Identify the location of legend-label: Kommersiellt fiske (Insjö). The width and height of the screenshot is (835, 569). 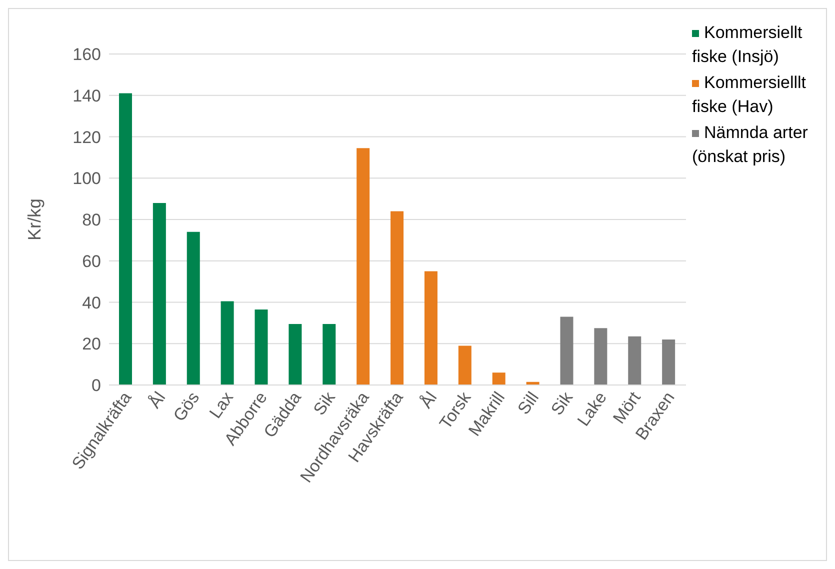
(747, 44).